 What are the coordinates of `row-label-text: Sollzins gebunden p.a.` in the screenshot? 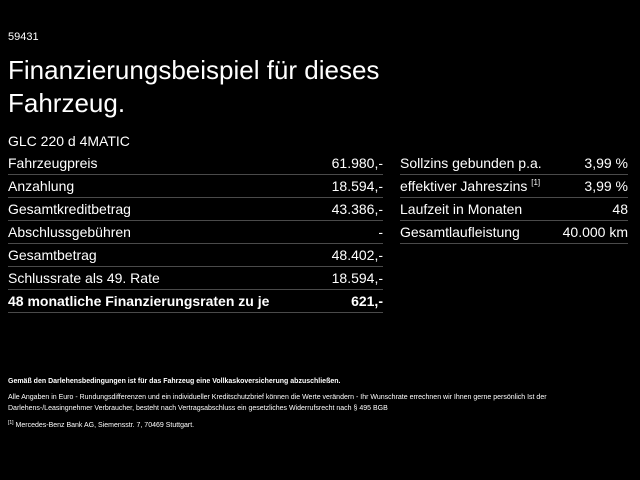 It's located at (471, 163).